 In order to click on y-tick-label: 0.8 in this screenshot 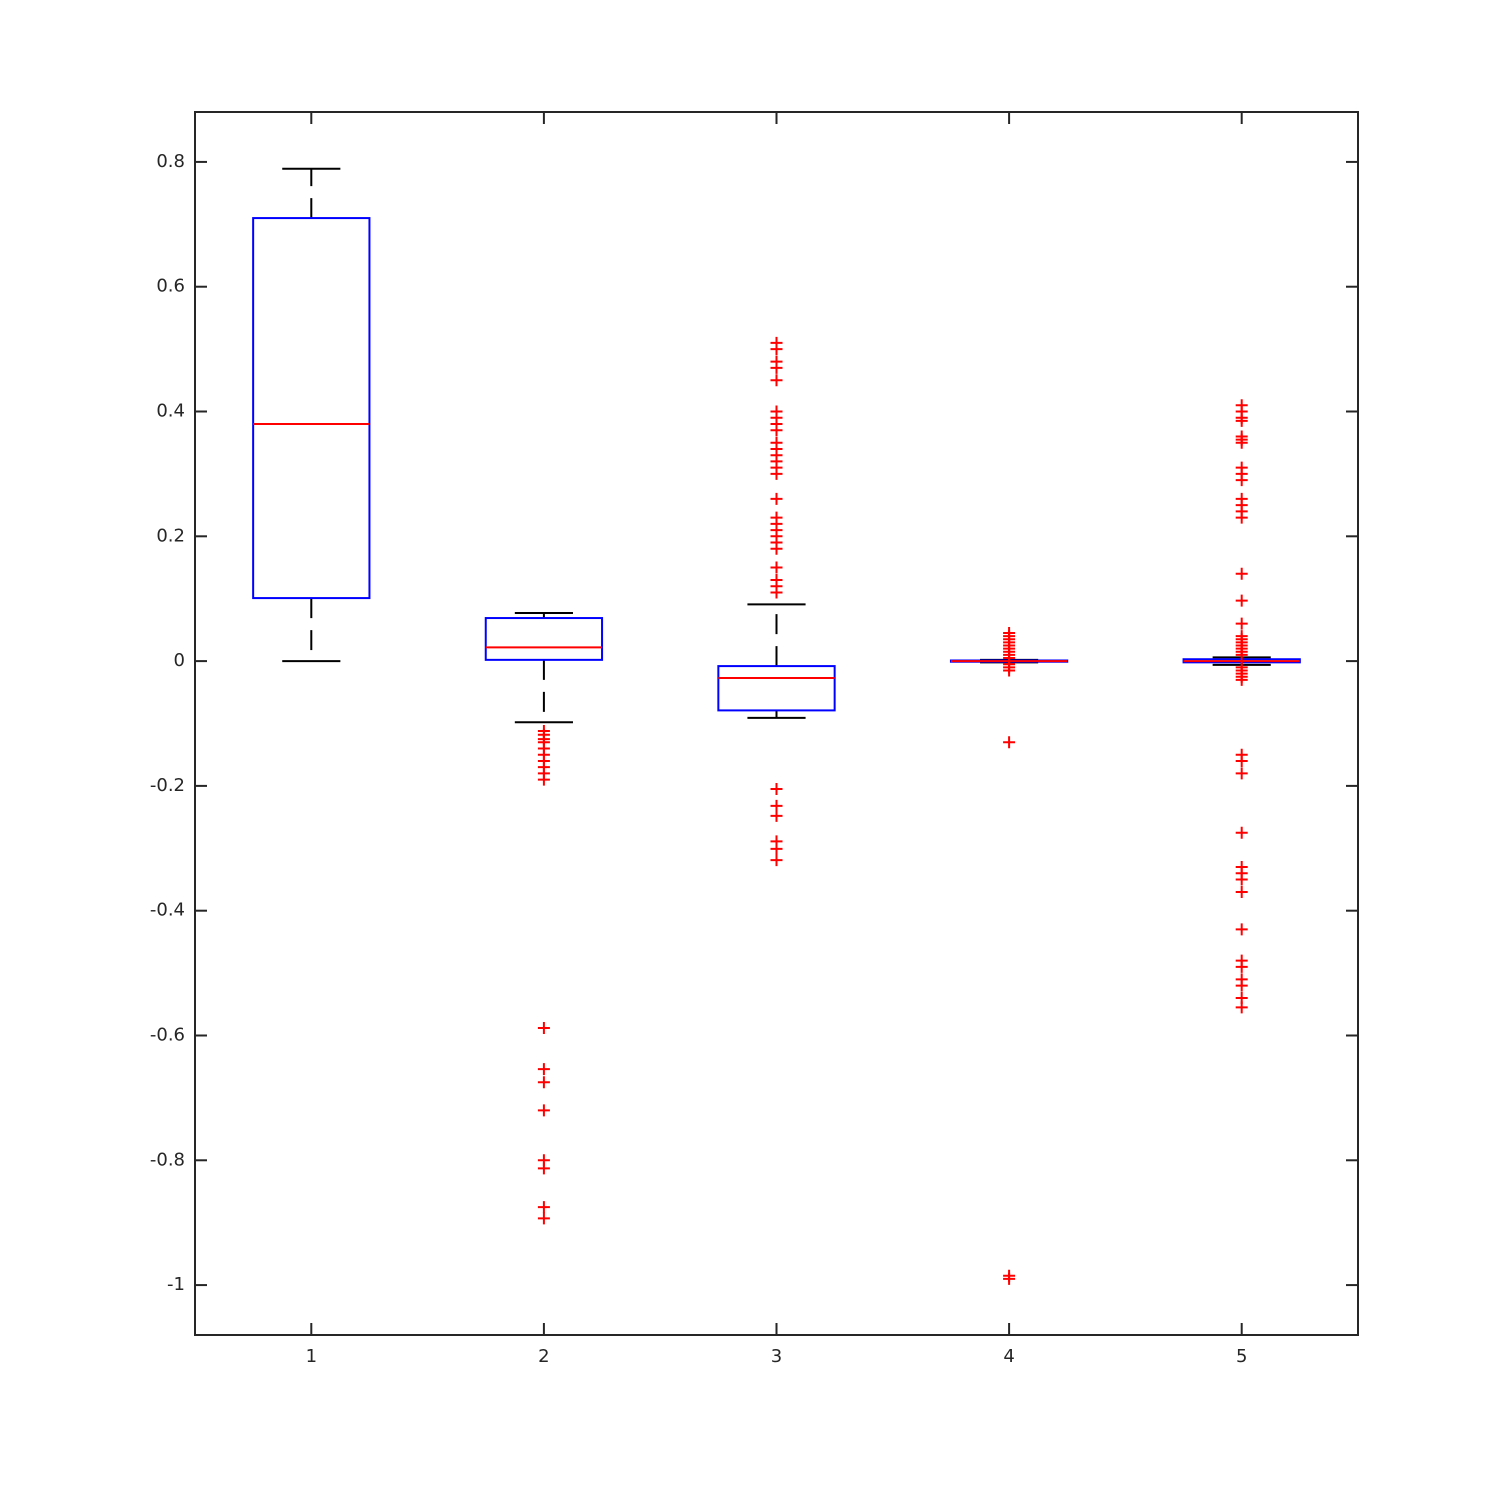, I will do `click(170, 161)`.